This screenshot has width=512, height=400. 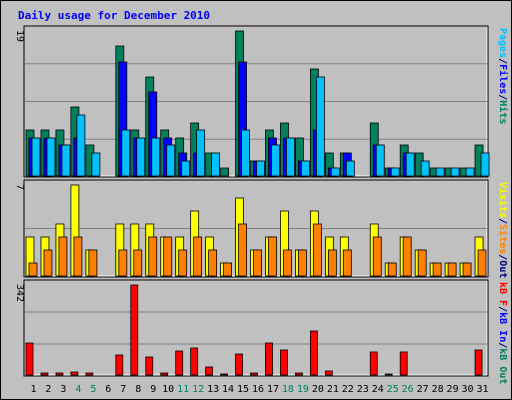 I want to click on day-label: 5, so click(x=93, y=389).